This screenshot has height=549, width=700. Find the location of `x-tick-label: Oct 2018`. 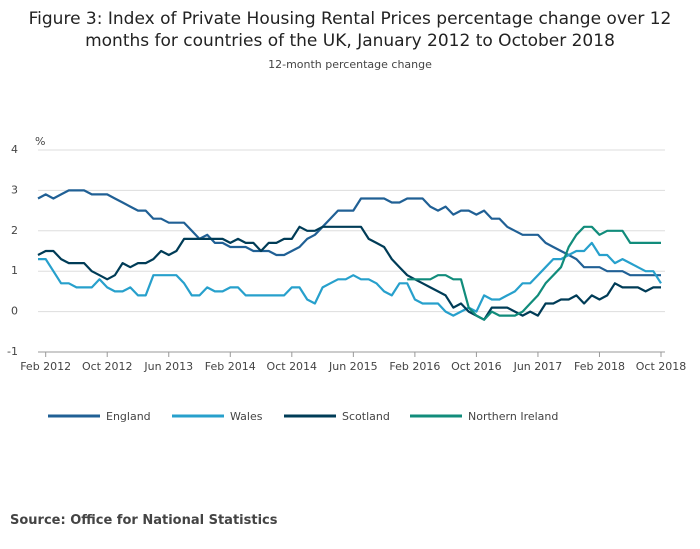

x-tick-label: Oct 2018 is located at coordinates (661, 366).